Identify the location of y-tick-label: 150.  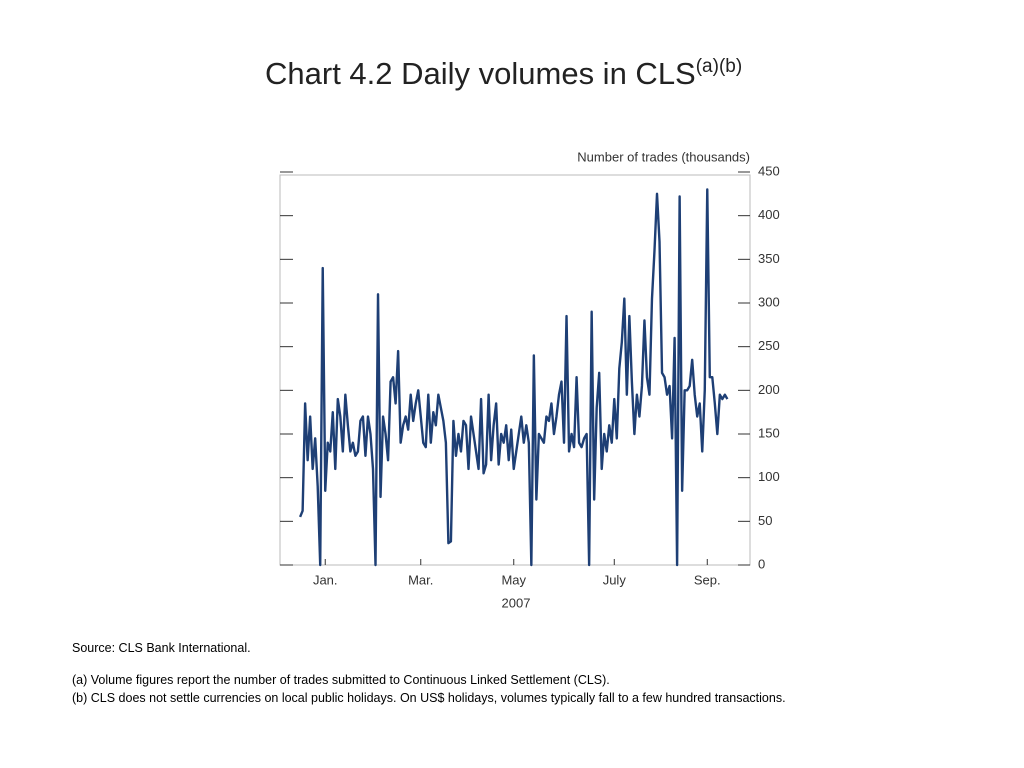
(769, 432).